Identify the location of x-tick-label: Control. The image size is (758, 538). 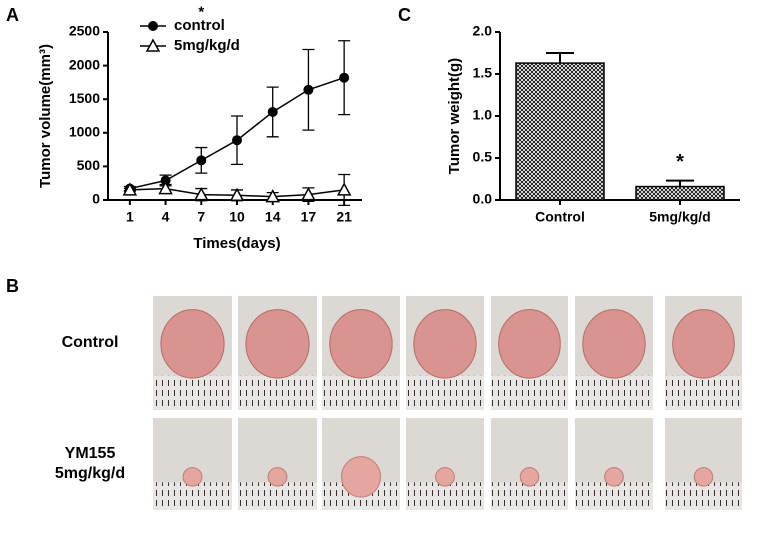
(560, 217).